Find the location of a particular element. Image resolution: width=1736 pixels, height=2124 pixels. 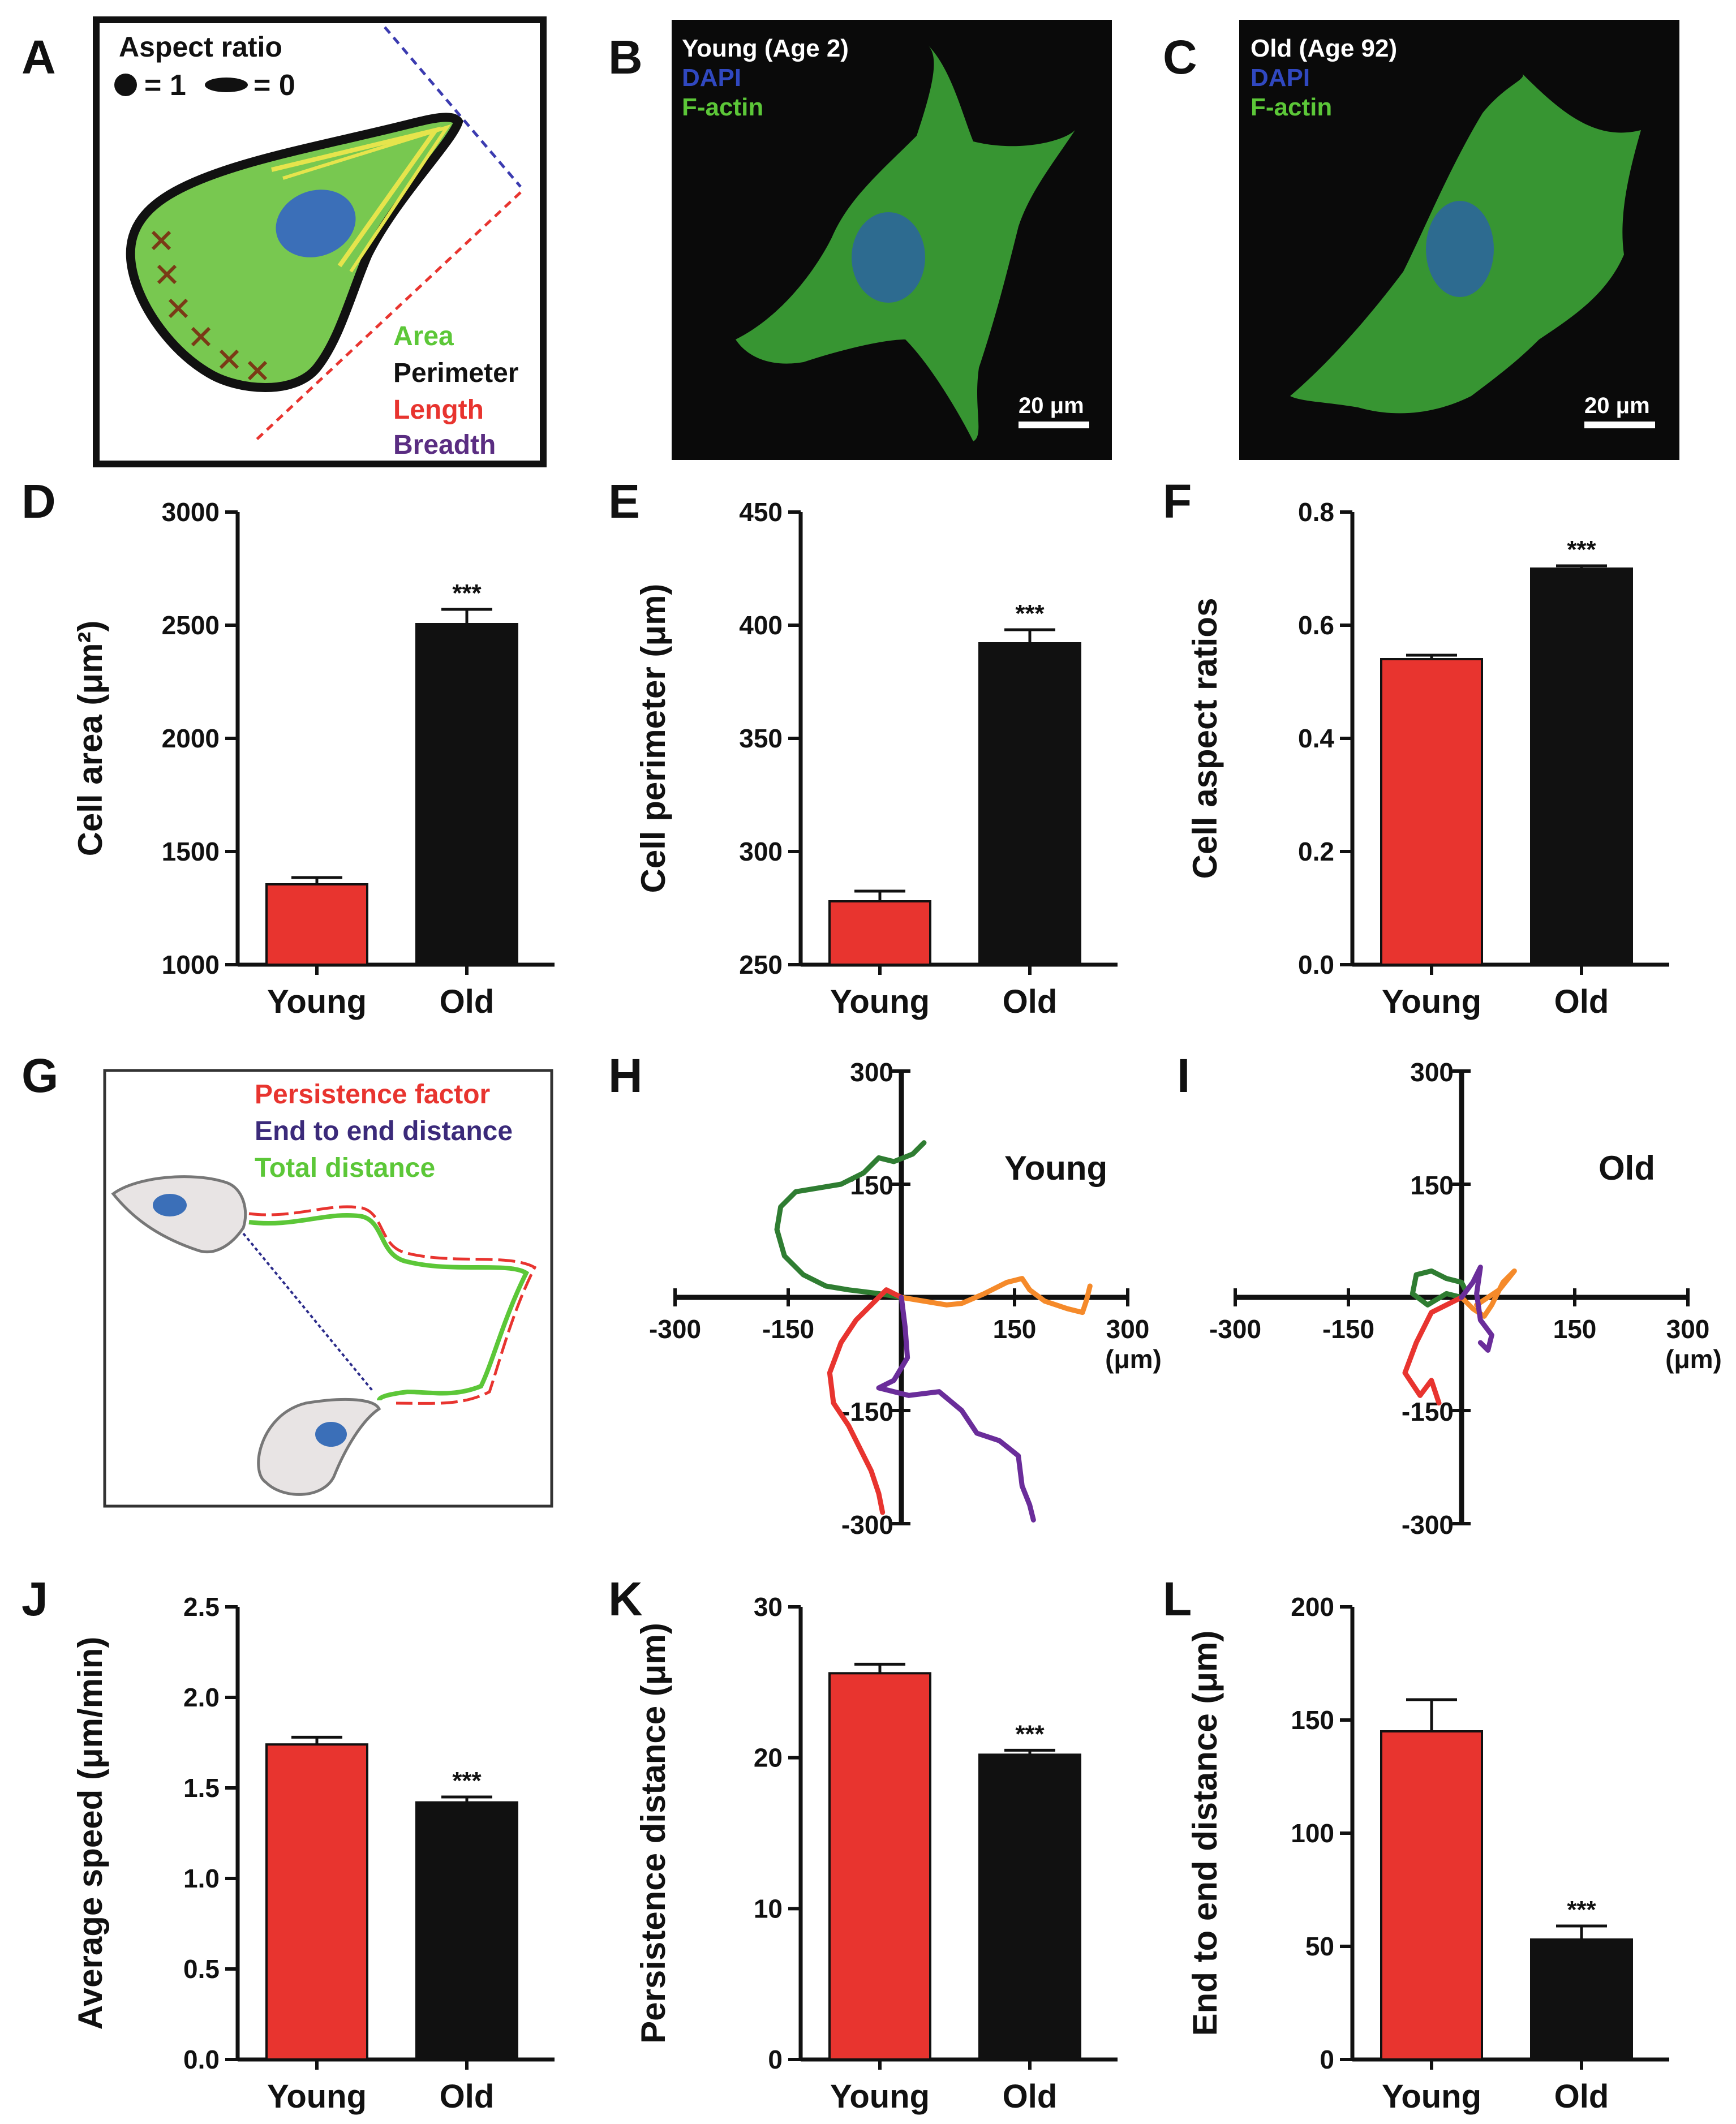

x-tick-label-i: -150 is located at coordinates (1348, 1329).